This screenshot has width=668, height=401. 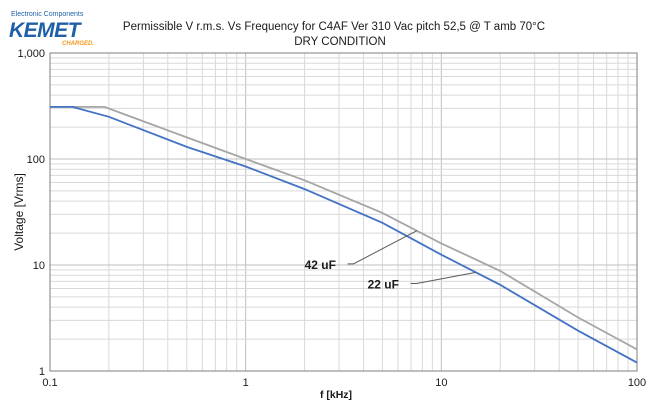 I want to click on annotations: 42 uF 22 uF, so click(x=390, y=261).